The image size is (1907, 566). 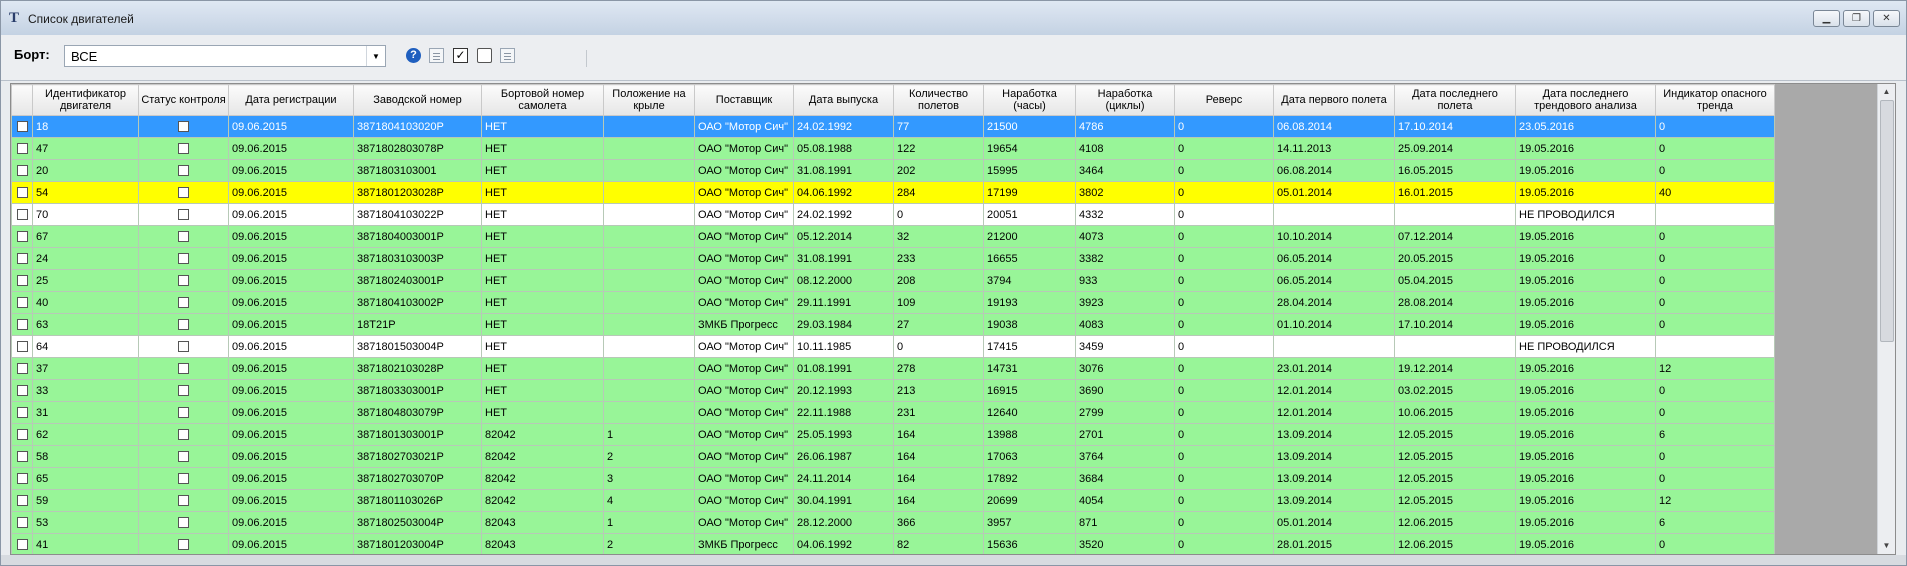 I want to click on table-cell: 16655, so click(x=1029, y=258).